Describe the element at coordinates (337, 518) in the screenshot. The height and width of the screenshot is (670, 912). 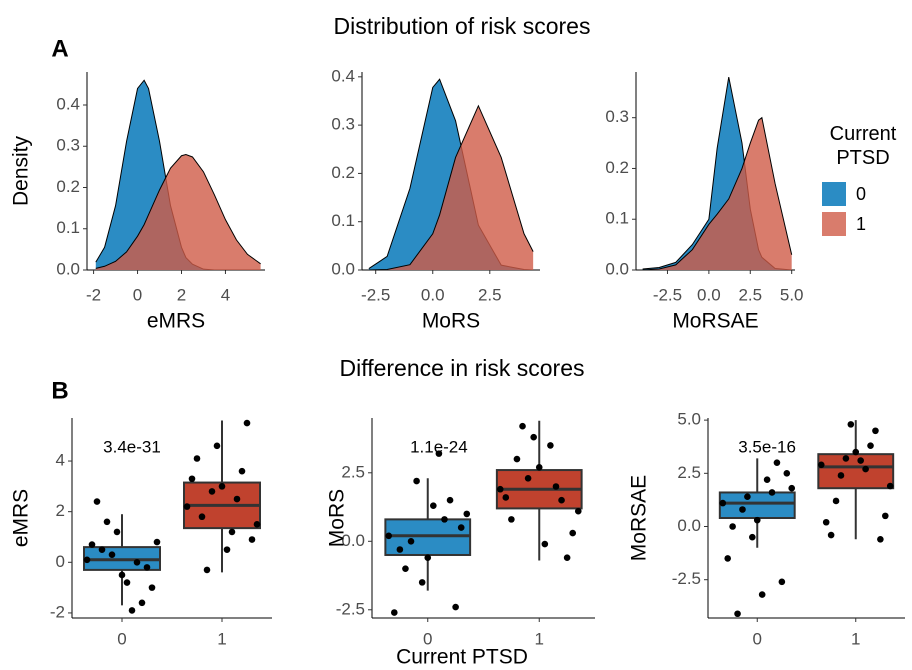
I see `y-axis-title: MoRS` at that location.